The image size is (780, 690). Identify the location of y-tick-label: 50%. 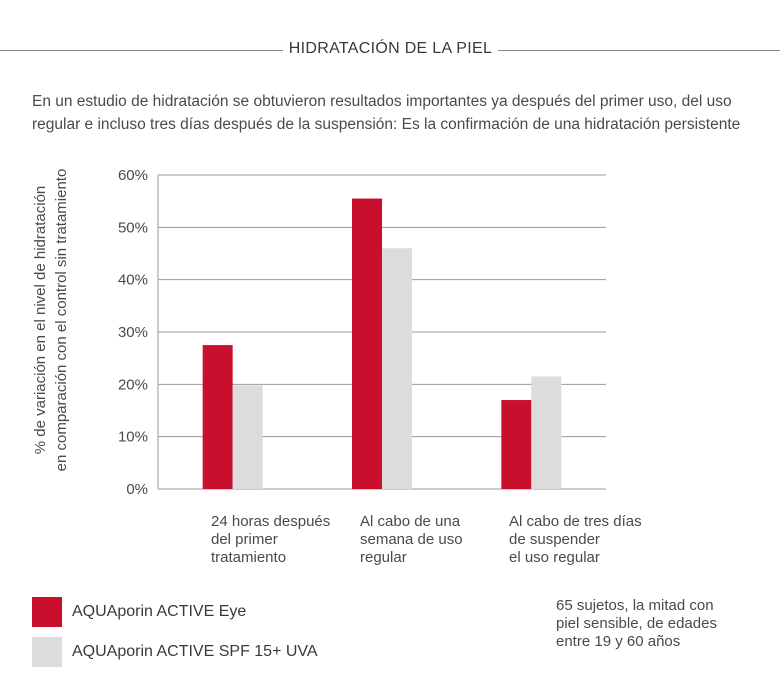
(133, 227).